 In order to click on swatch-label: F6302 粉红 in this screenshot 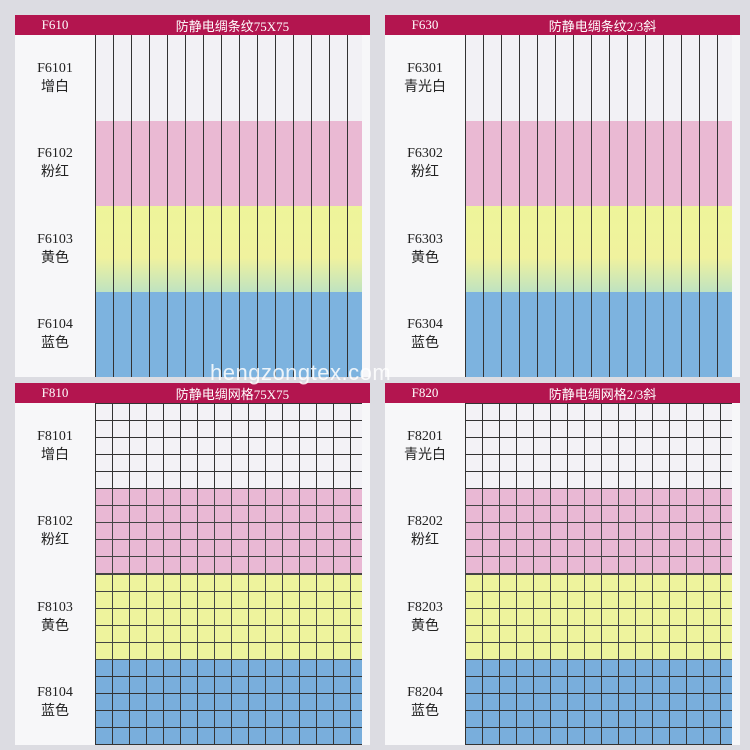, I will do `click(425, 164)`.